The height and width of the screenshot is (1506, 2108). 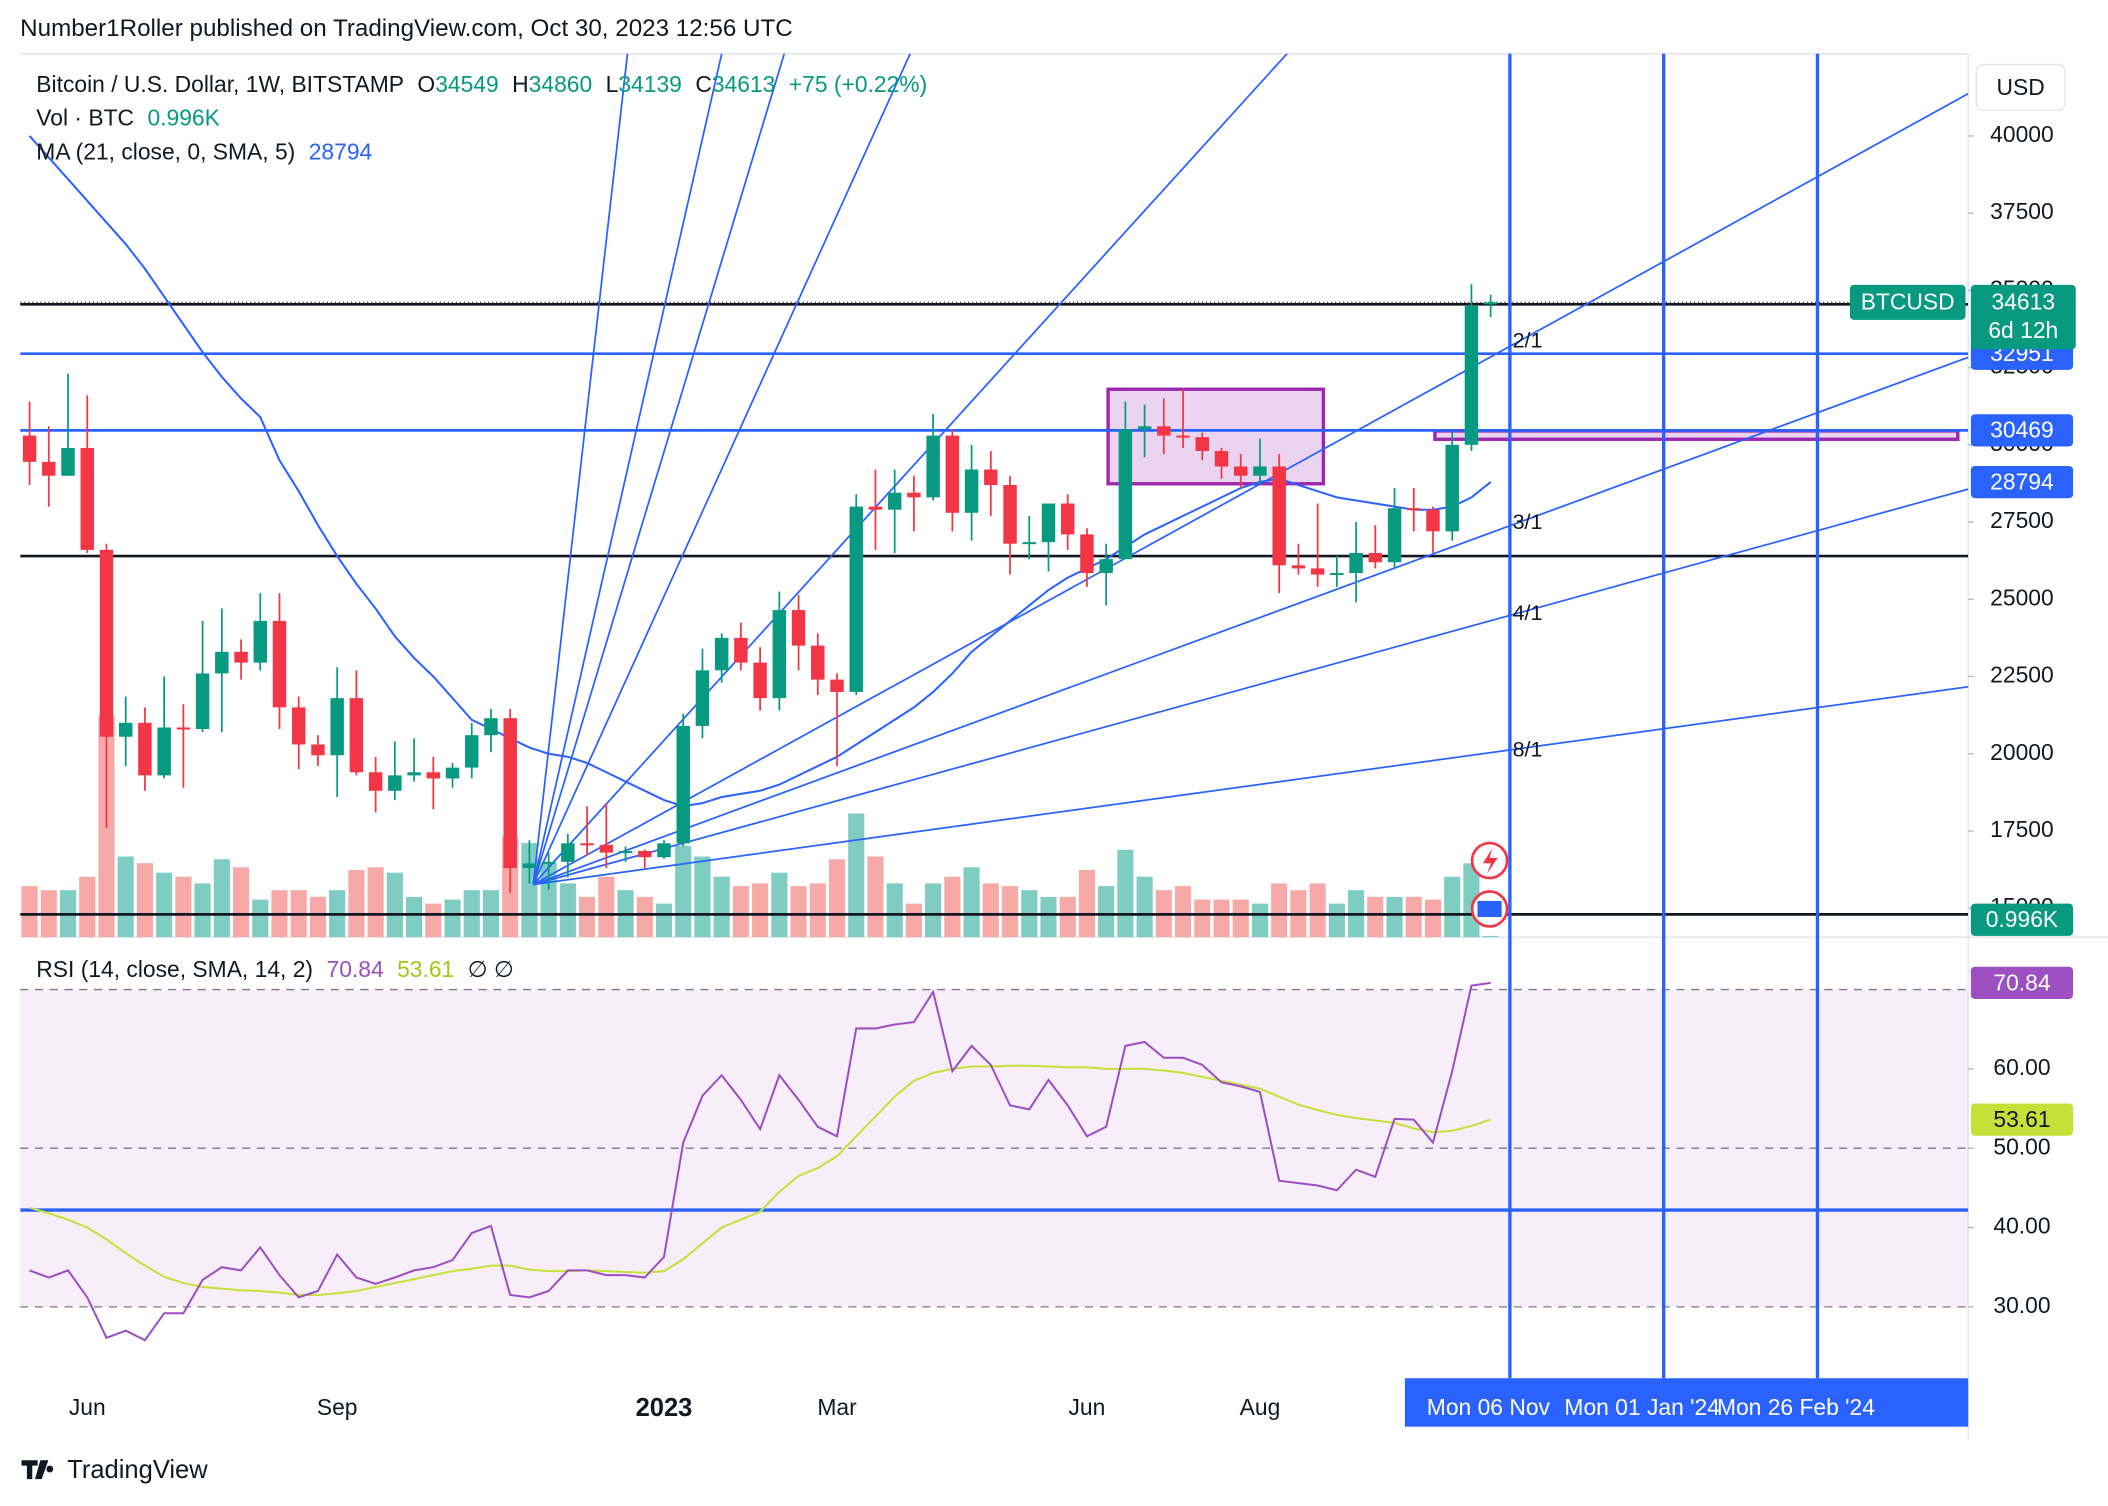 What do you see at coordinates (2022, 597) in the screenshot?
I see `y-tick-label: 25000` at bounding box center [2022, 597].